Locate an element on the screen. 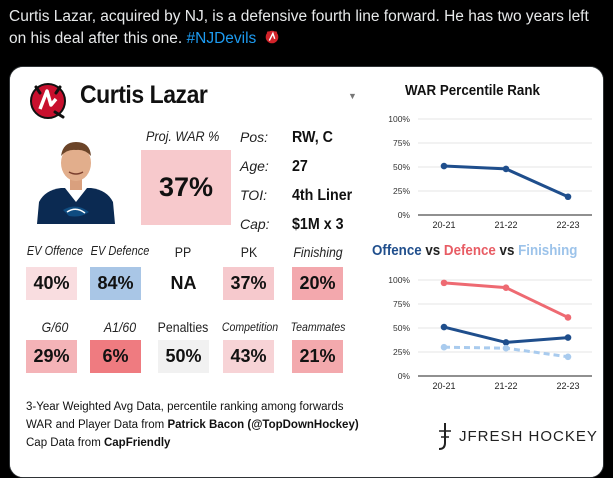 The height and width of the screenshot is (478, 613). stat-value-ev-defence: 84% is located at coordinates (115, 283).